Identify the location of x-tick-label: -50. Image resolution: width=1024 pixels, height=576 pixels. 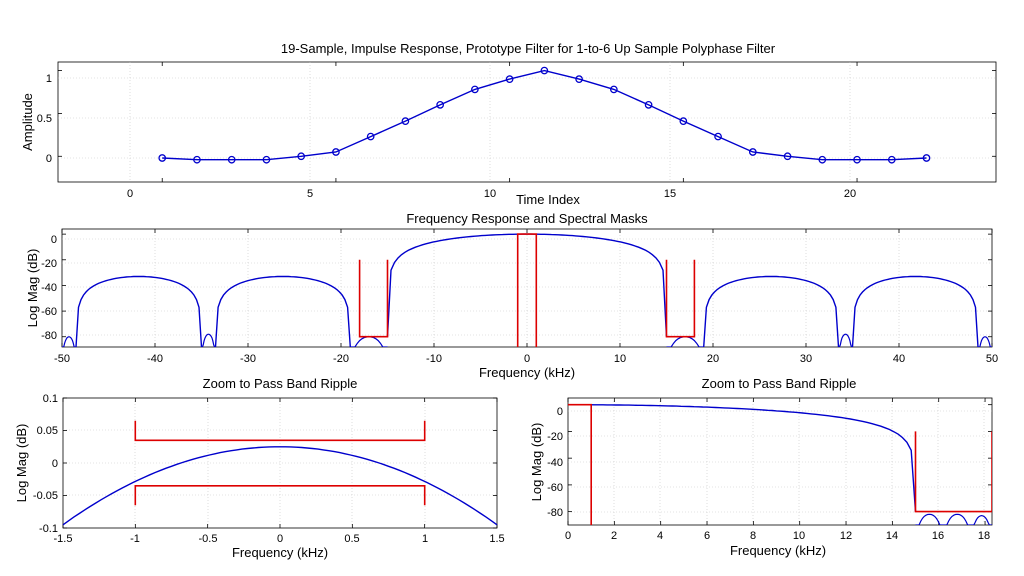
(62, 359).